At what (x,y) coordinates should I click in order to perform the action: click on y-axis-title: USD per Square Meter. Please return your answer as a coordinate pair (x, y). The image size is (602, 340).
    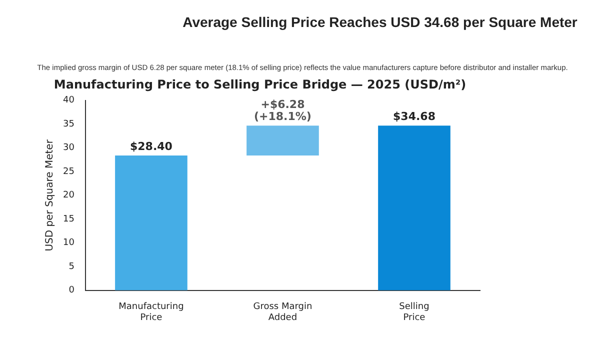
    Looking at the image, I should click on (50, 195).